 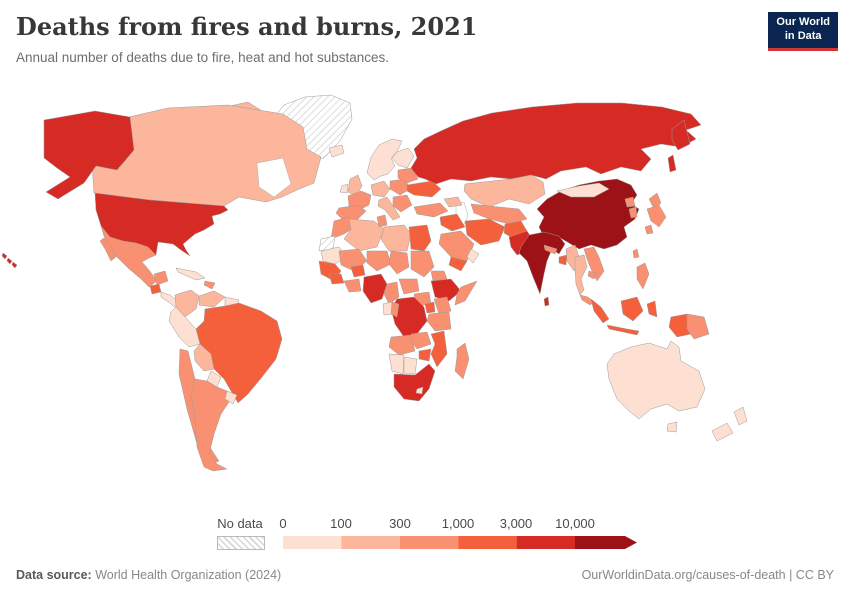 I want to click on country-italy, so click(x=389, y=208).